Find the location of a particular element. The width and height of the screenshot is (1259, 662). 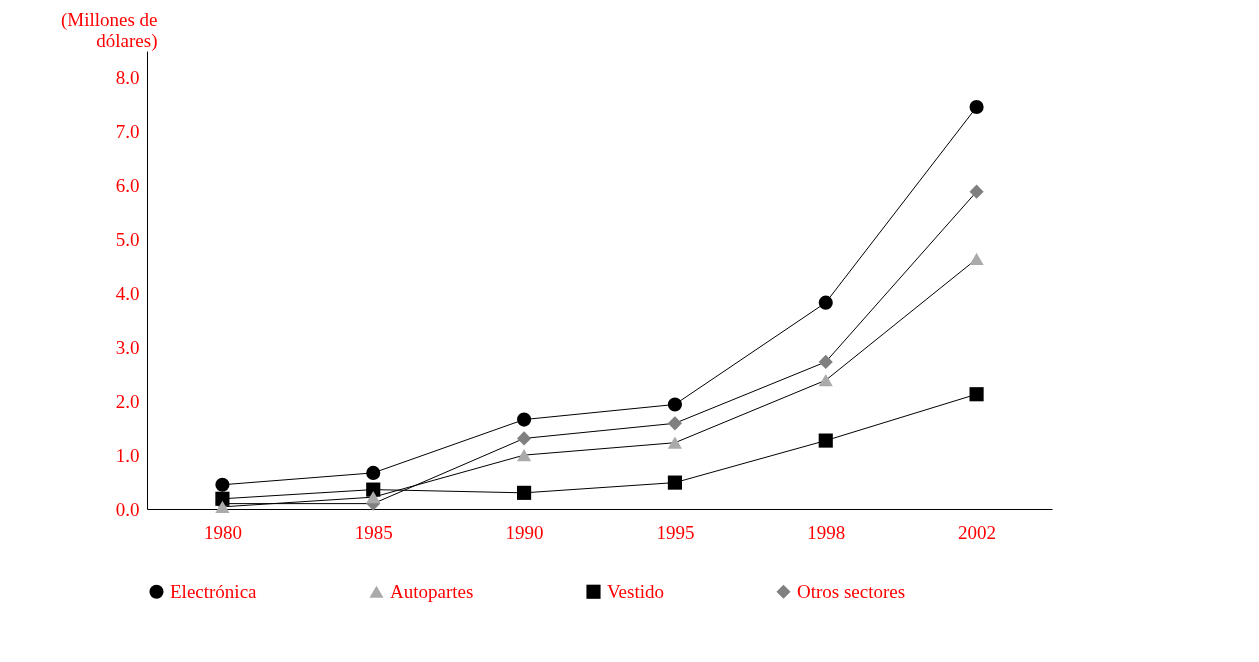

y-tick-label: 7.0 is located at coordinates (127, 132).